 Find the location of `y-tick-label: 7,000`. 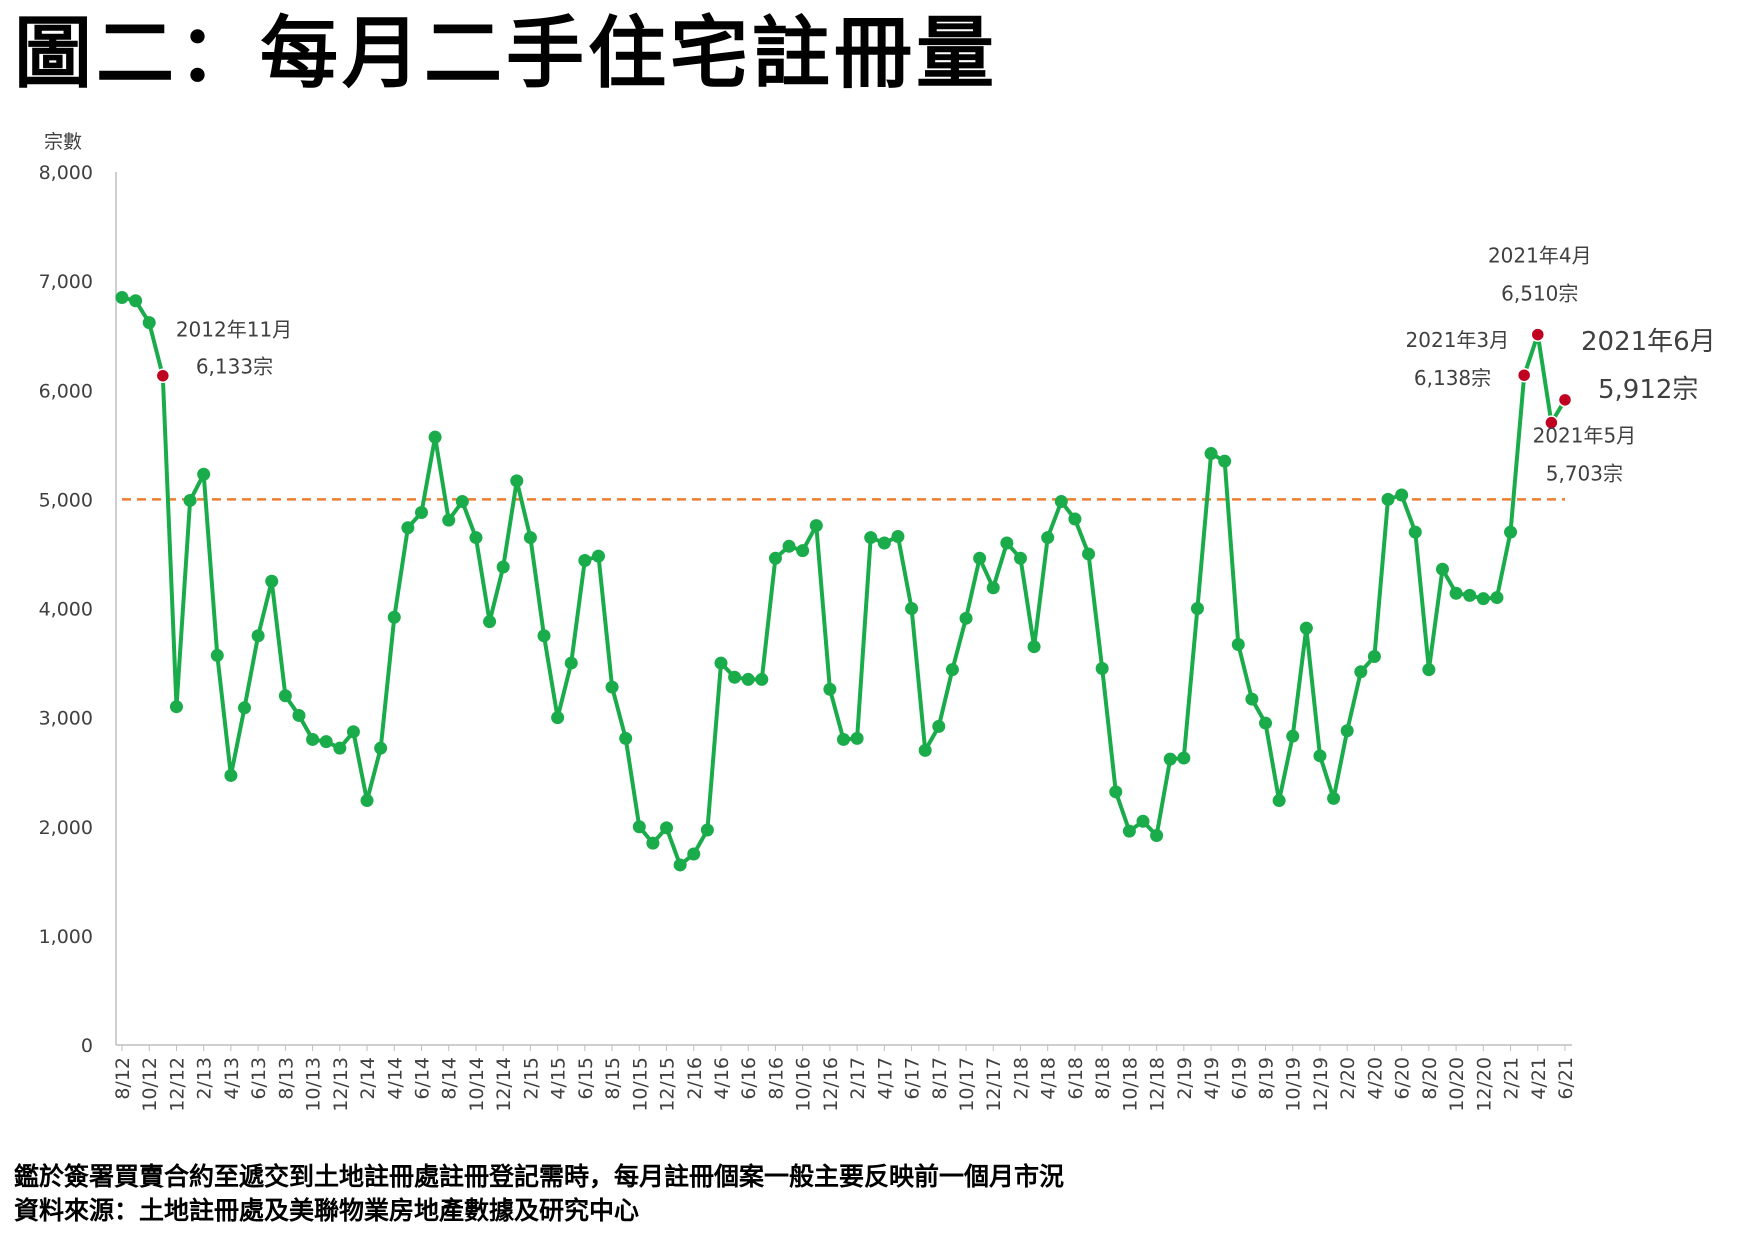

y-tick-label: 7,000 is located at coordinates (66, 282).